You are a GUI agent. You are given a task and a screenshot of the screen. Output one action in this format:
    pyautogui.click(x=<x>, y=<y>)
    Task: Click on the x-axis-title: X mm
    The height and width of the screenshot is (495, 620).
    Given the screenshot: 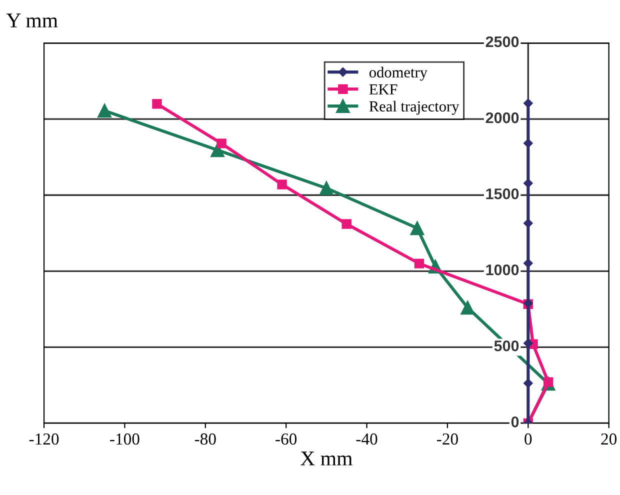 What is the action you would take?
    pyautogui.click(x=326, y=459)
    